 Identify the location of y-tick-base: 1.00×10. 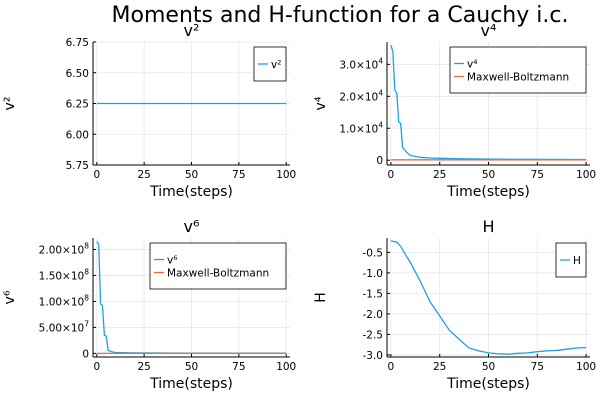
(62, 302).